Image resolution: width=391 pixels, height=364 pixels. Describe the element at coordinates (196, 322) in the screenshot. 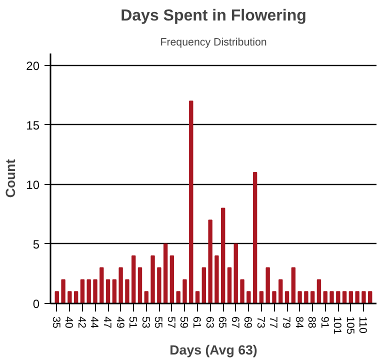

I see `x-tick-label: 61` at that location.